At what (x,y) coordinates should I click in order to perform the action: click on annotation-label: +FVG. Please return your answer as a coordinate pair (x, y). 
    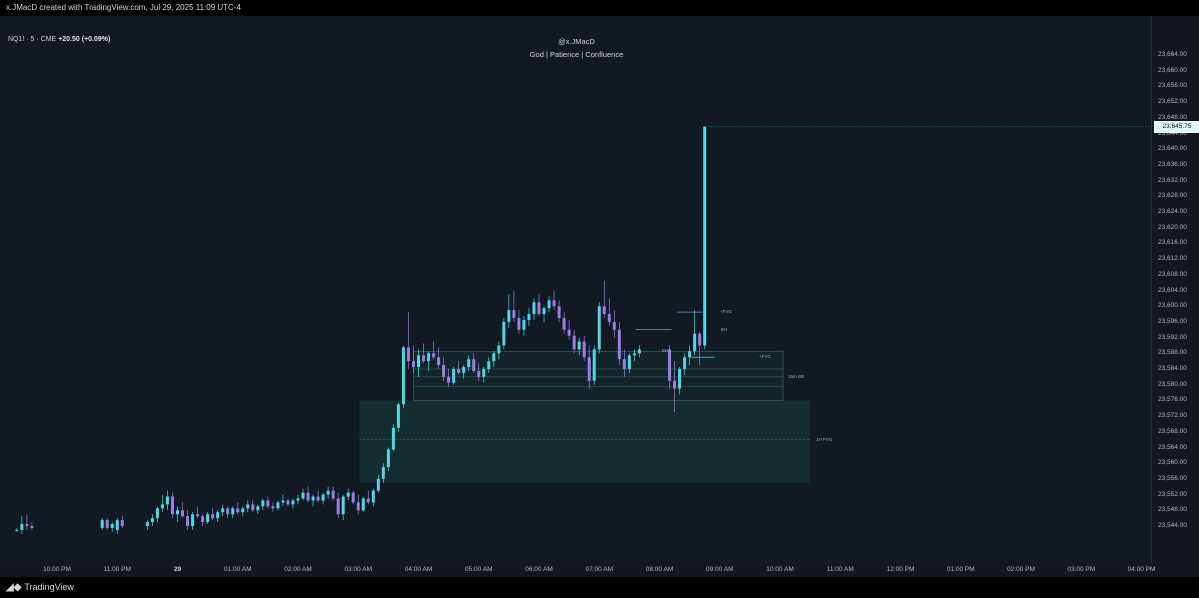
    Looking at the image, I should click on (726, 312).